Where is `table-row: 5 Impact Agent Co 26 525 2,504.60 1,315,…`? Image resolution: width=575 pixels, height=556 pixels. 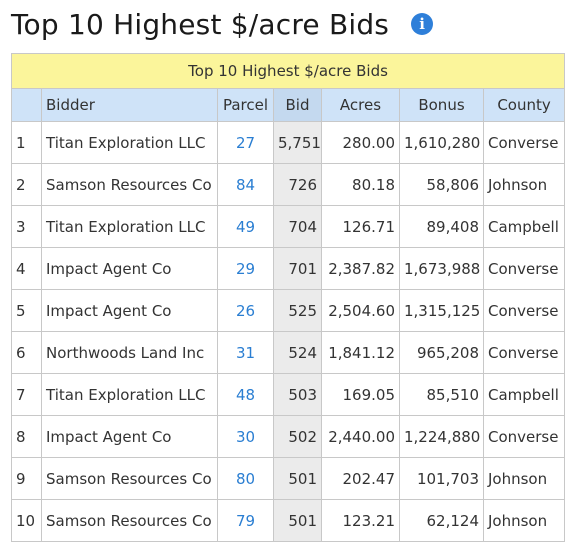
table-row: 5 Impact Agent Co 26 525 2,504.60 1,315,… is located at coordinates (288, 310).